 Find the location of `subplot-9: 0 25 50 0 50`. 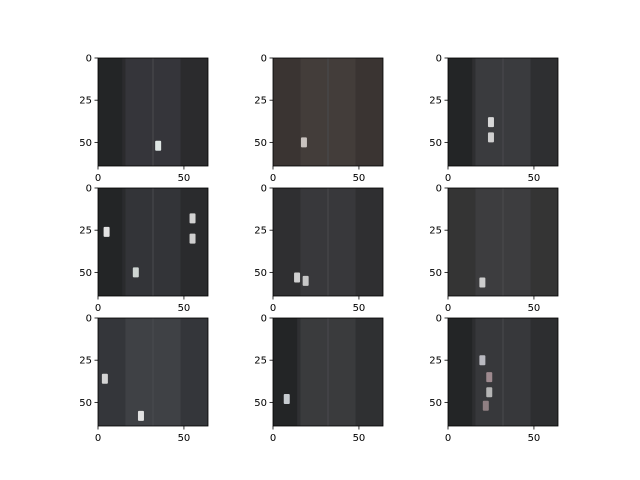

subplot-9: 0 25 50 0 50 is located at coordinates (494, 379).